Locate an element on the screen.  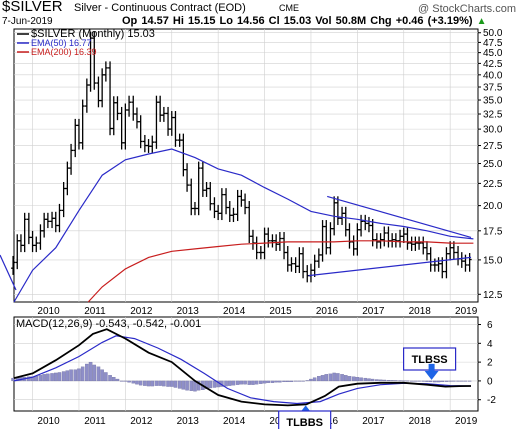
price-xtick-label: 2018 is located at coordinates (420, 311).